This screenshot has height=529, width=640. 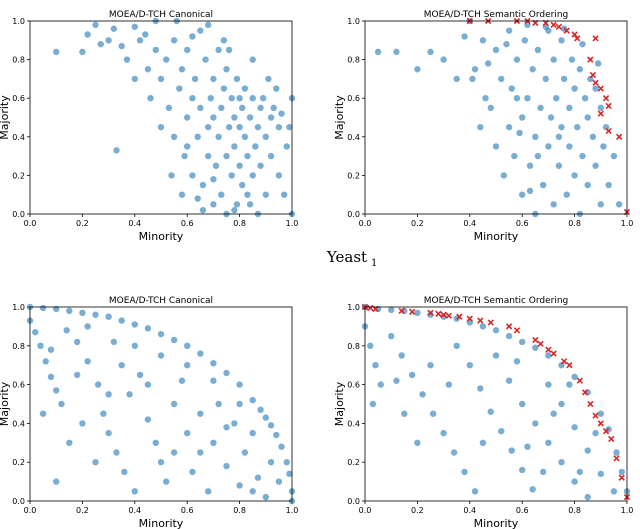 I want to click on x-axis-label: Minority, so click(x=161, y=236).